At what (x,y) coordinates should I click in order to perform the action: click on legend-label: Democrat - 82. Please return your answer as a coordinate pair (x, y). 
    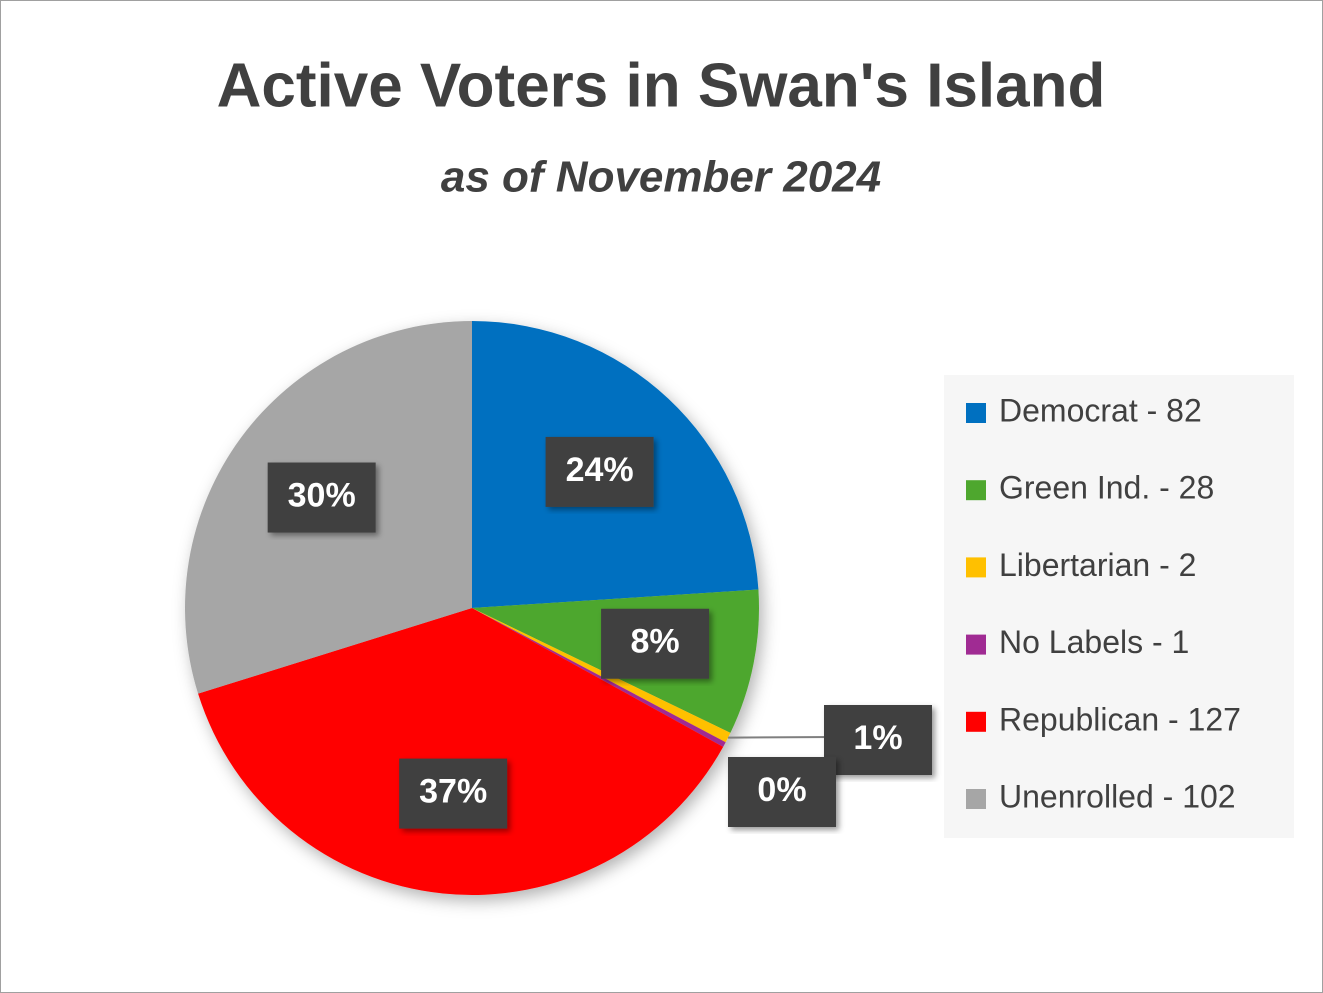
    Looking at the image, I should click on (1100, 410).